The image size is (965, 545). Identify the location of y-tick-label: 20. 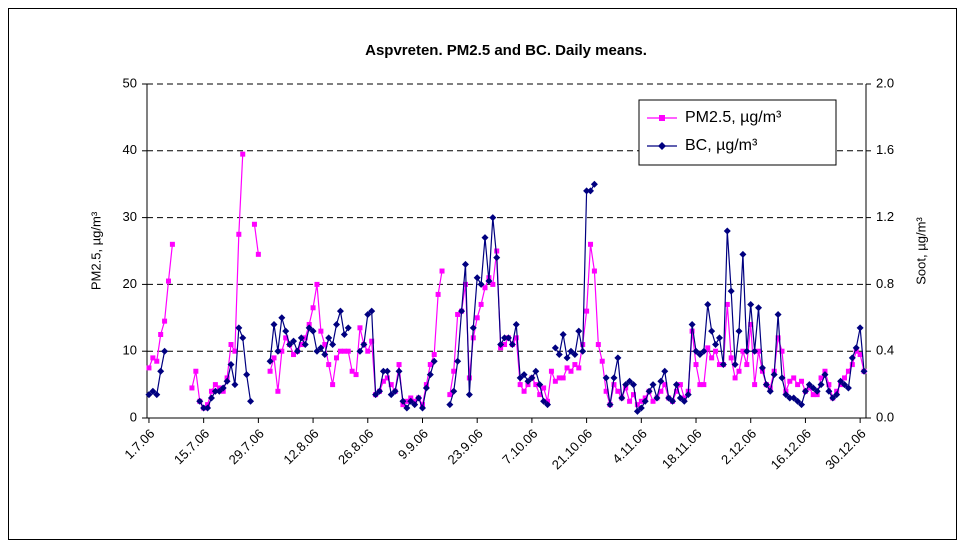
(130, 283).